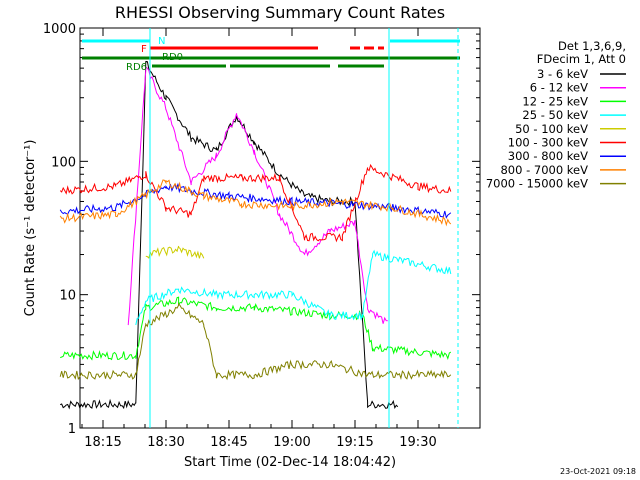  Describe the element at coordinates (144, 49) in the screenshot. I see `annotation-f: F` at that location.